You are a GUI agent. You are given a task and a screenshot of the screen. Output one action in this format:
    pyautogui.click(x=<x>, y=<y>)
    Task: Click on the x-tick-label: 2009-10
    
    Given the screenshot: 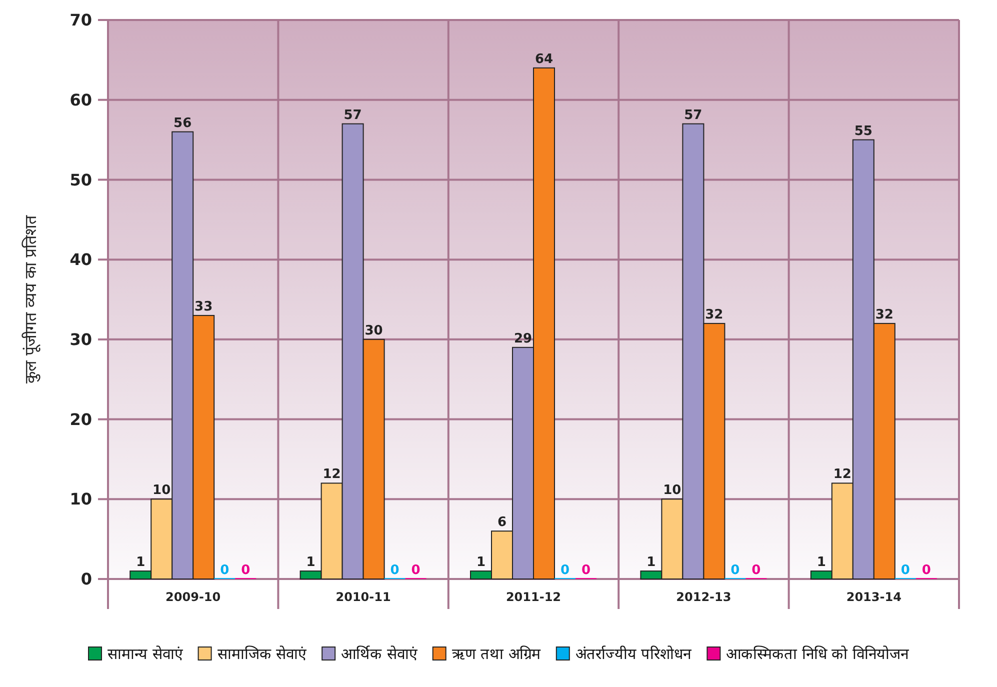 What is the action you would take?
    pyautogui.click(x=193, y=597)
    